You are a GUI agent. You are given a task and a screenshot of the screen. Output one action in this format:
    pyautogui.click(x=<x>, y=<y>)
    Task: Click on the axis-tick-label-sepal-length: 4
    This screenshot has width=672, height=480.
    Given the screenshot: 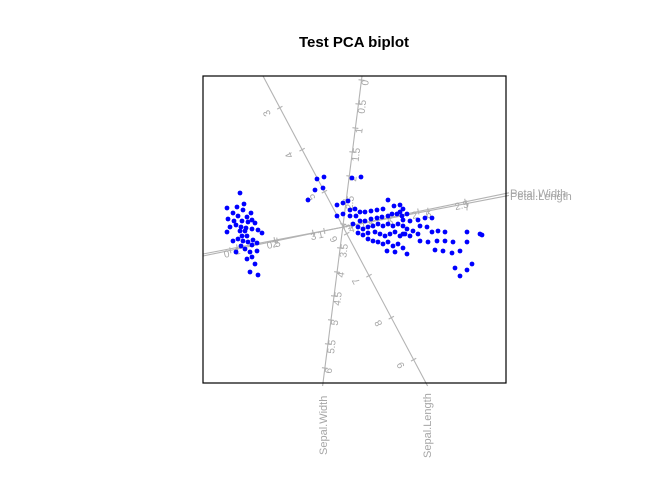 What is the action you would take?
    pyautogui.click(x=290, y=154)
    